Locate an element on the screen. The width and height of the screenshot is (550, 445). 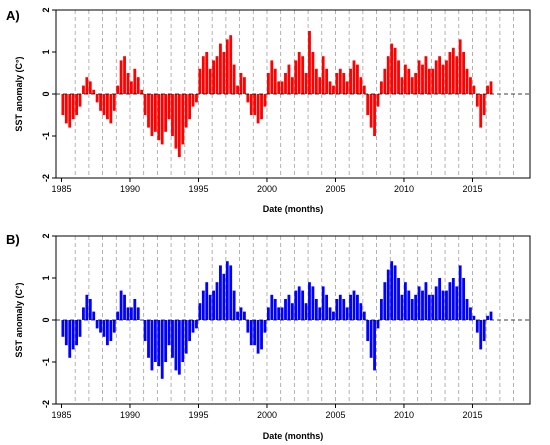
panel-a-x-axis: 1985 1990 1995 2000 2005 2010 2015 is located at coordinates (266, 186).